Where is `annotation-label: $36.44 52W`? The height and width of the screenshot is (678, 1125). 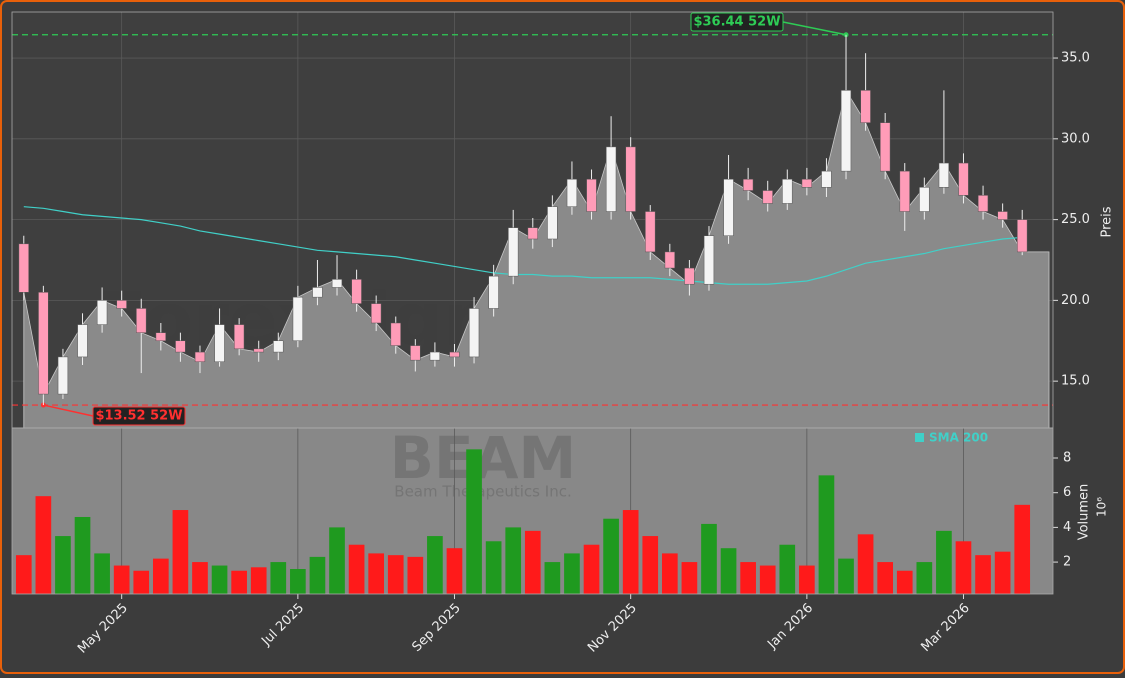 annotation-label: $36.44 52W is located at coordinates (736, 22).